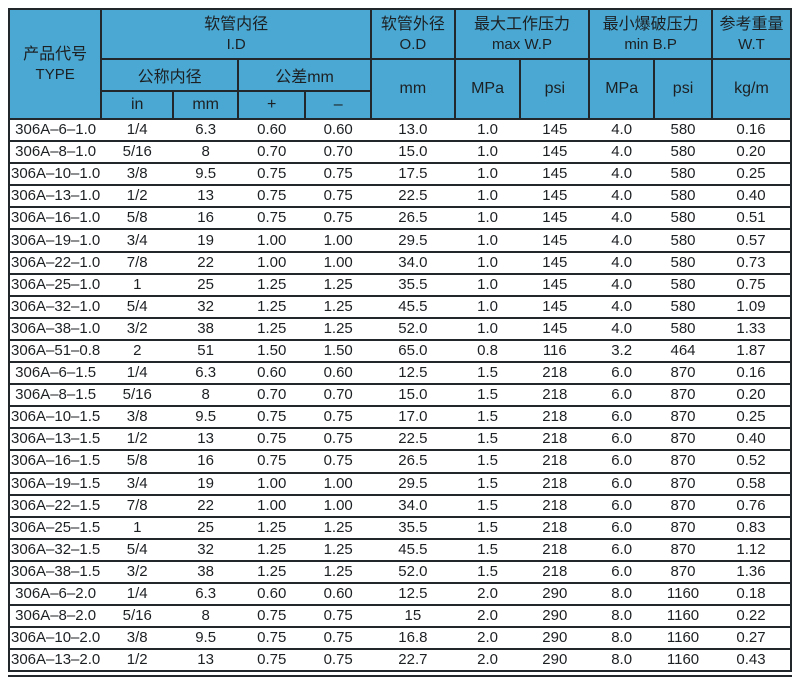 The height and width of the screenshot is (685, 800). What do you see at coordinates (272, 351) in the screenshot?
I see `cell: 1.50` at bounding box center [272, 351].